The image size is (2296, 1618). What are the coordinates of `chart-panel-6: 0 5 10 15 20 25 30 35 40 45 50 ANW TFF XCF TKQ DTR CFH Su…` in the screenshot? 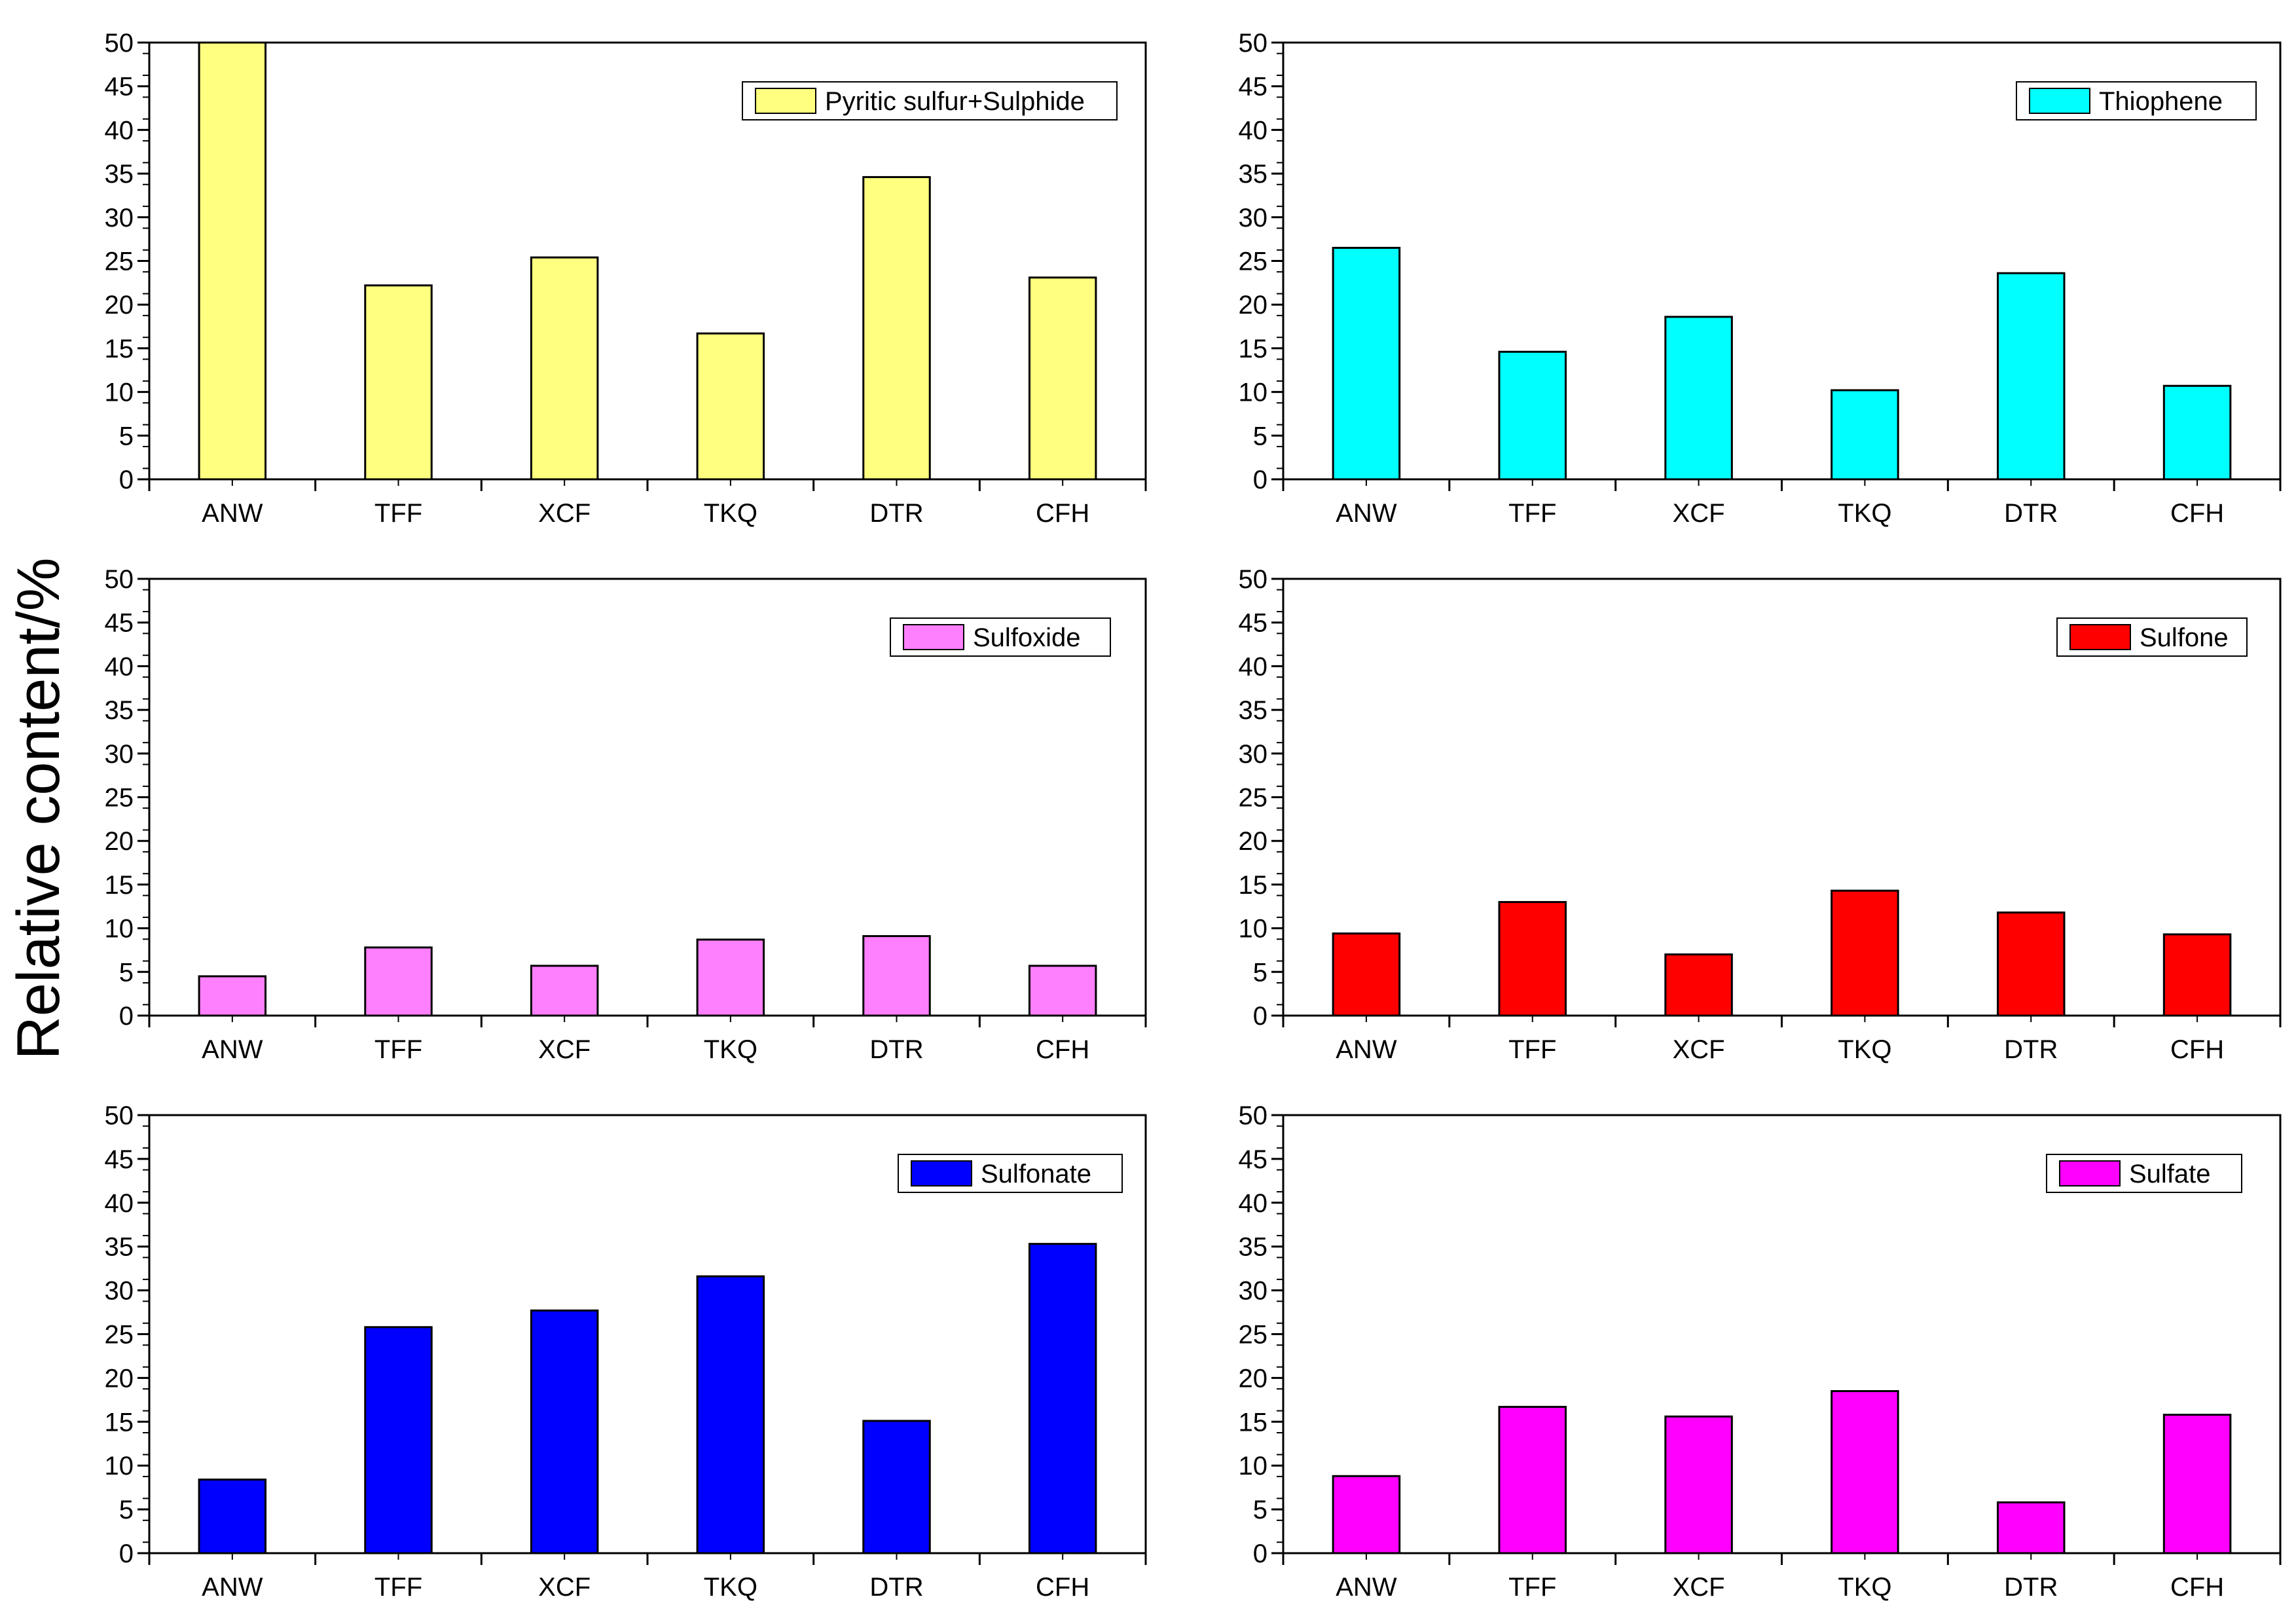 It's located at (1760, 1351).